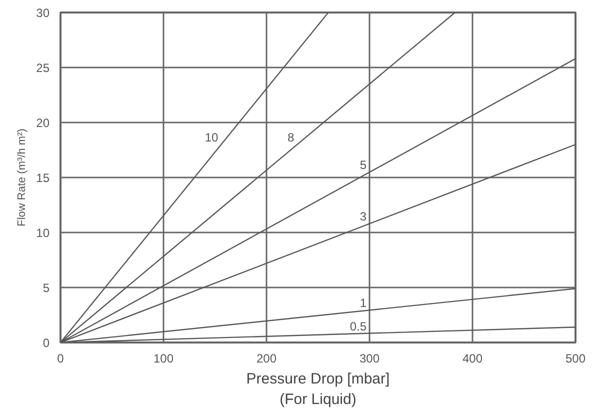  Describe the element at coordinates (363, 165) in the screenshot. I see `series-label: 5` at that location.